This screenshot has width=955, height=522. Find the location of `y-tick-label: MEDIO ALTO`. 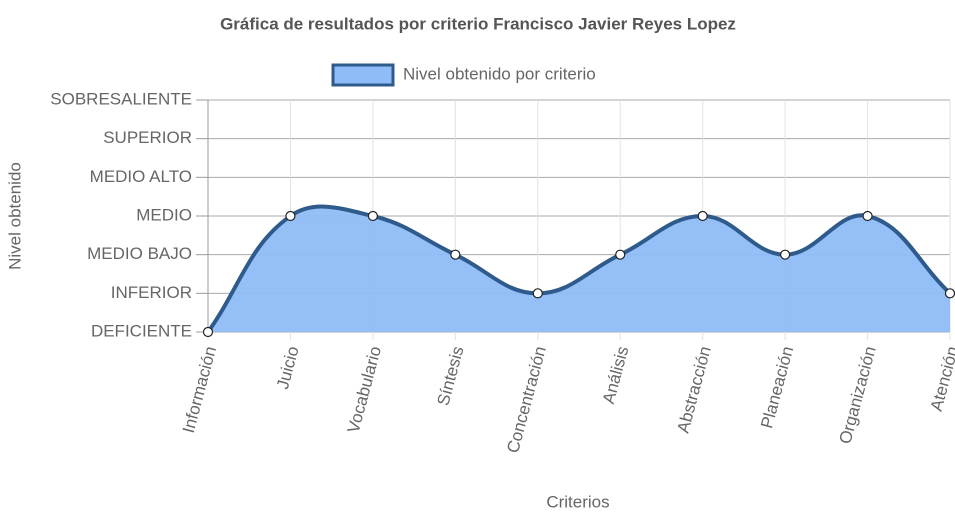

y-tick-label: MEDIO ALTO is located at coordinates (141, 176).